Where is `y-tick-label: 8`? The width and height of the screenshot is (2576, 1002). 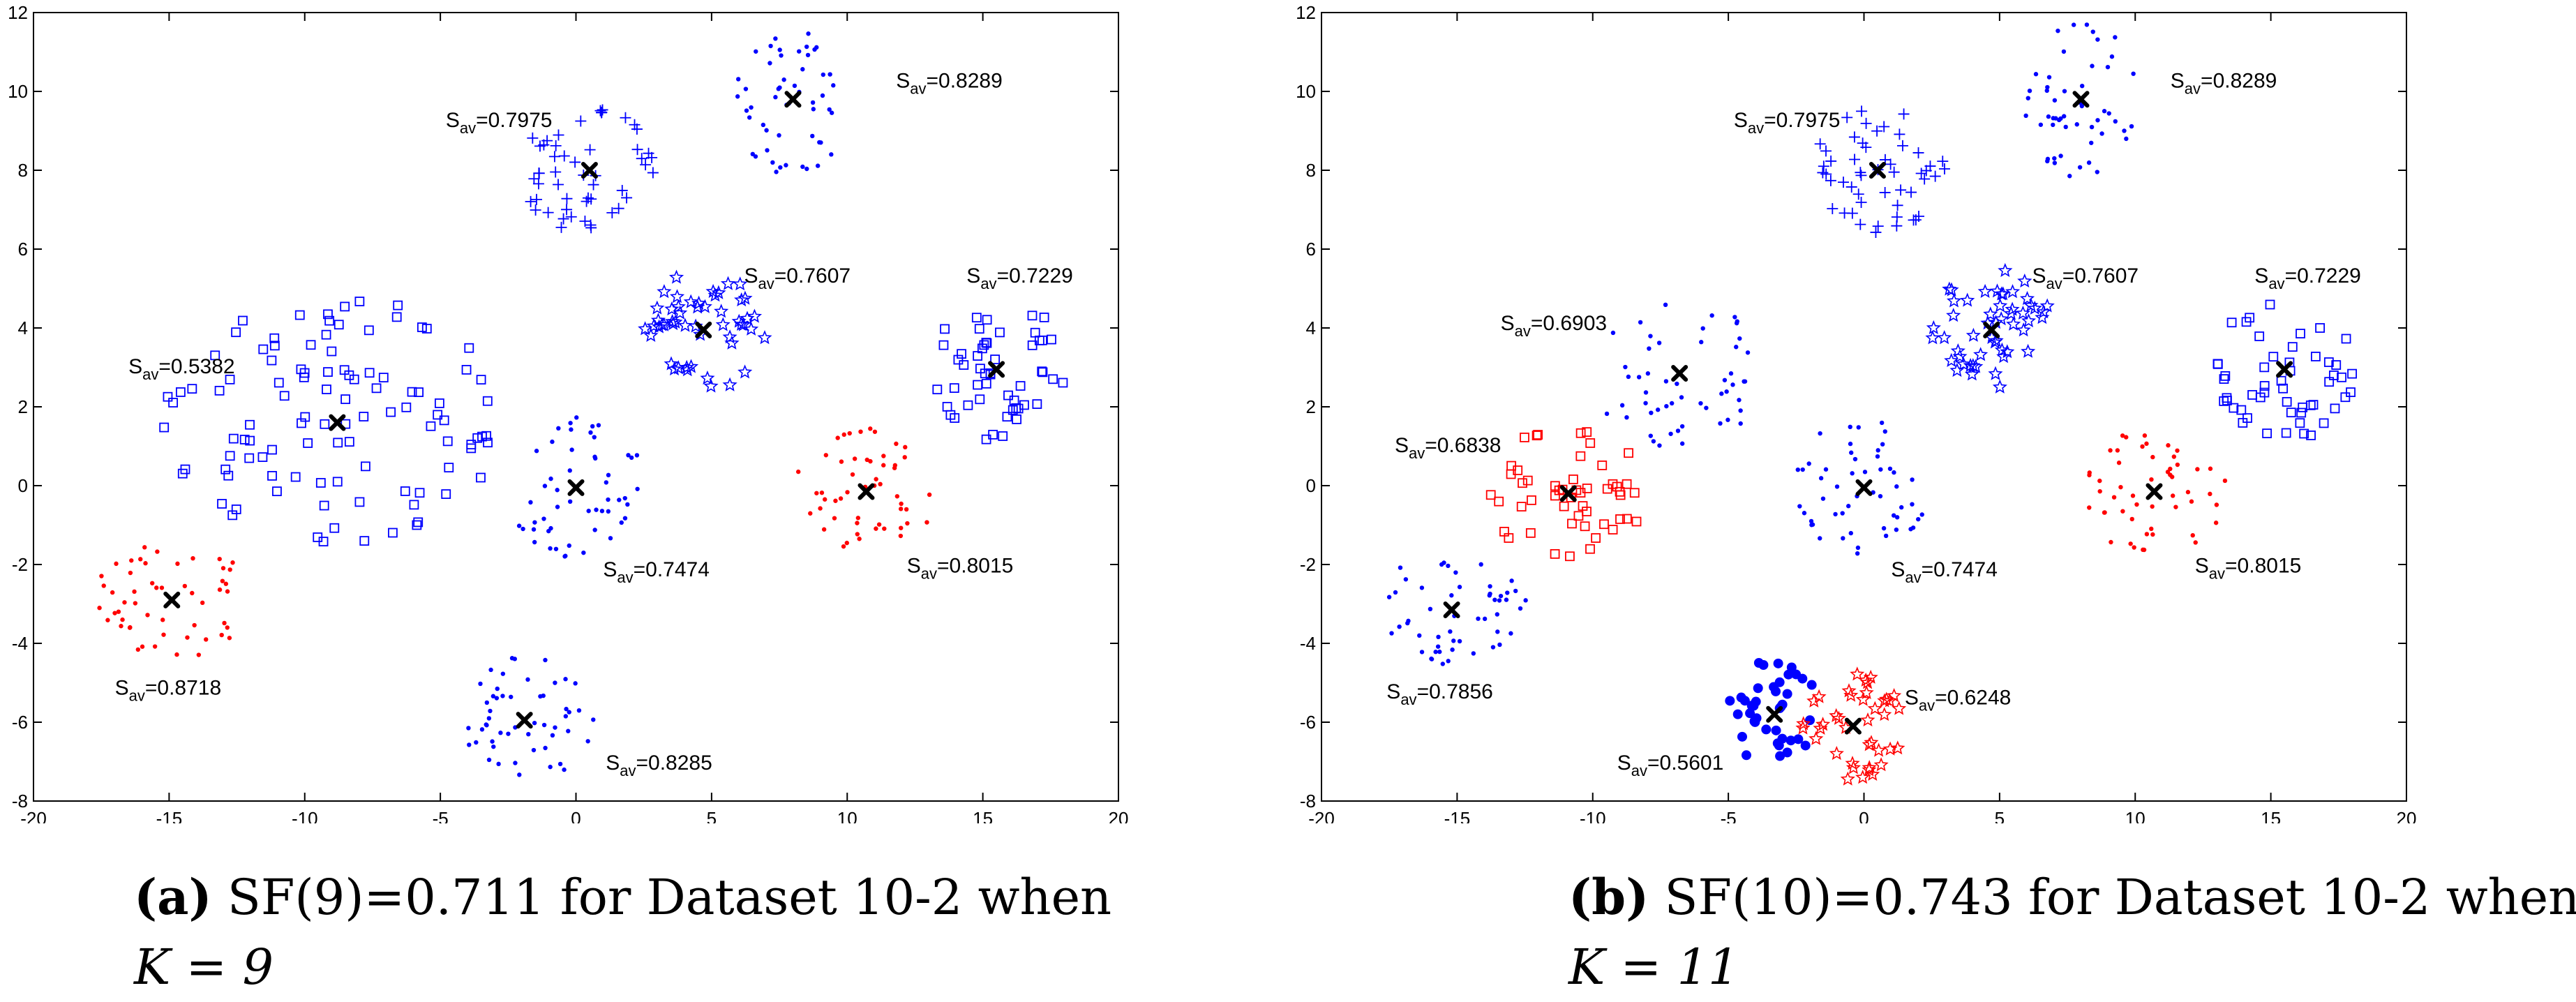 y-tick-label: 8 is located at coordinates (1311, 170).